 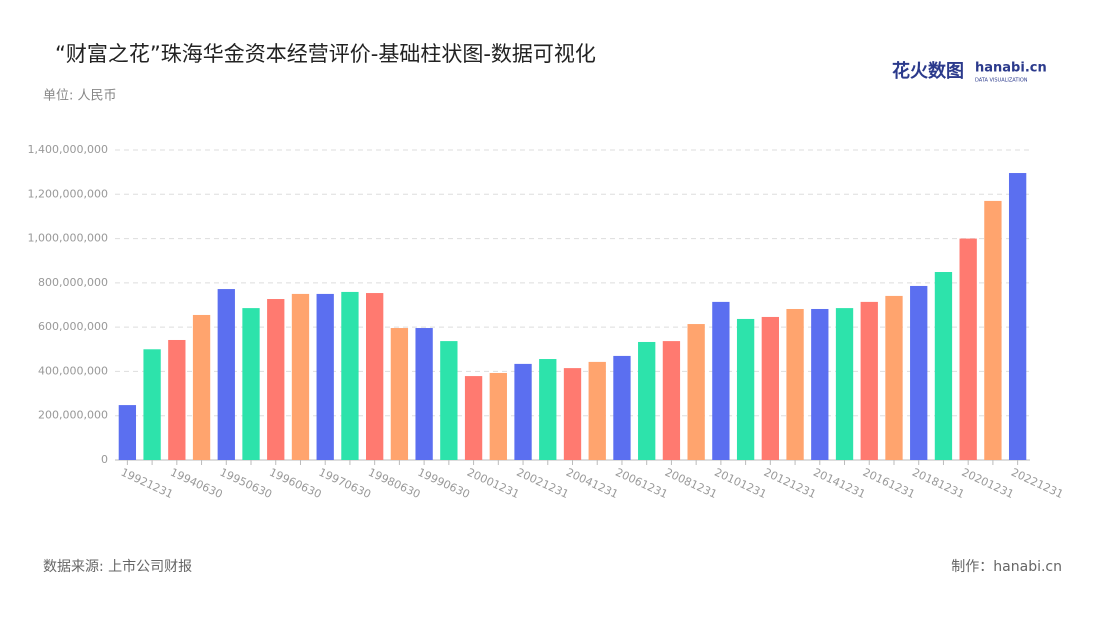 I want to click on x-tick-label: 19960630, so click(x=295, y=483).